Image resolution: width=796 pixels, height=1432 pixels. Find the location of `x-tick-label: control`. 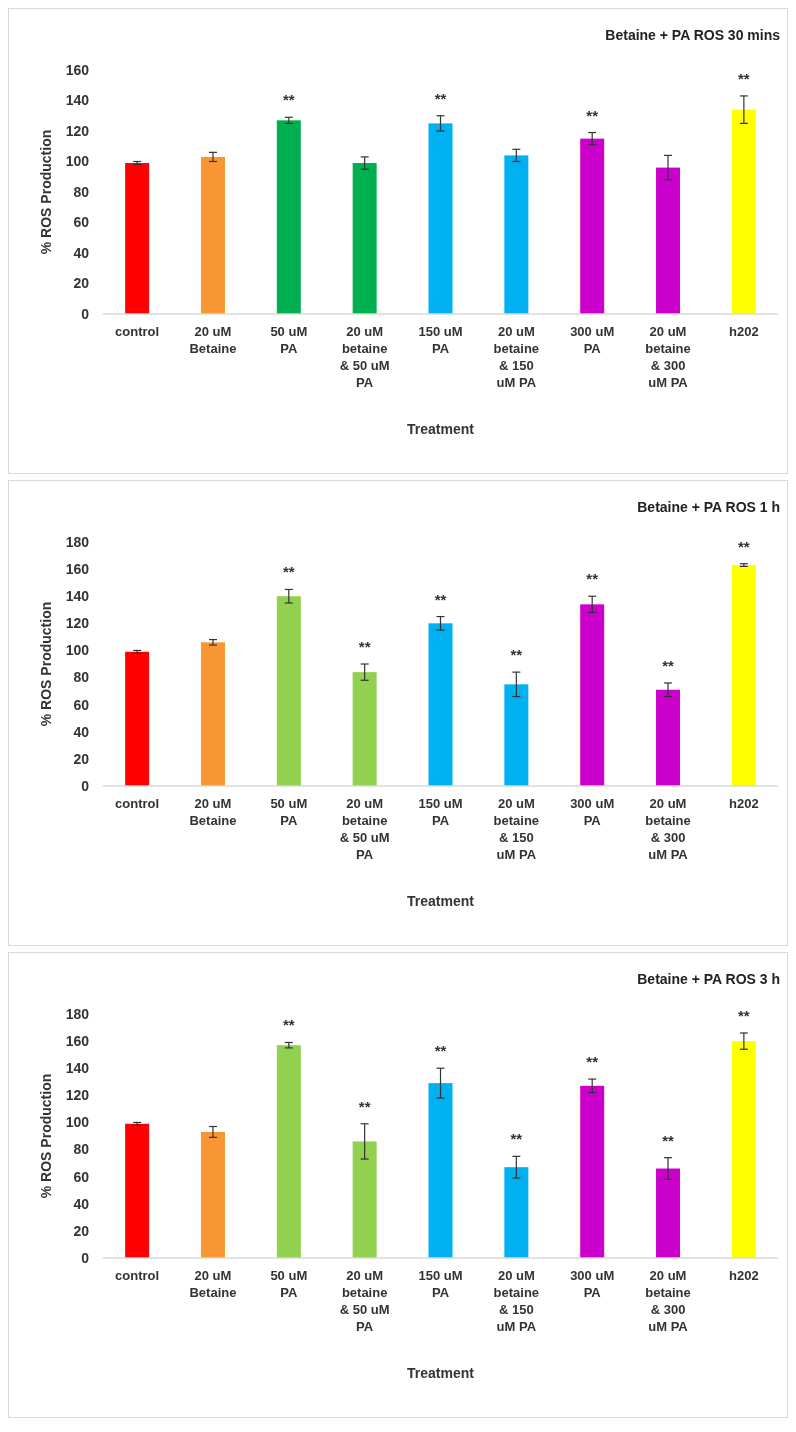

x-tick-label: control is located at coordinates (137, 331).